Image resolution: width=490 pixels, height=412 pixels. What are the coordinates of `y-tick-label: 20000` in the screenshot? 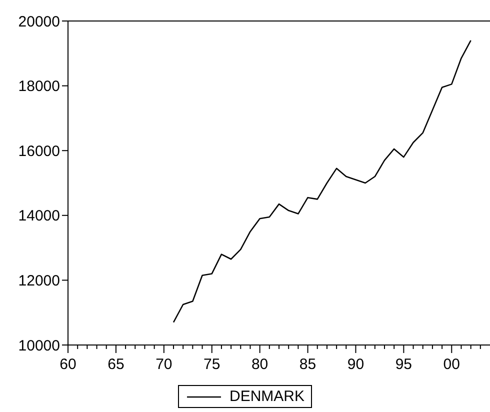 It's located at (39, 21).